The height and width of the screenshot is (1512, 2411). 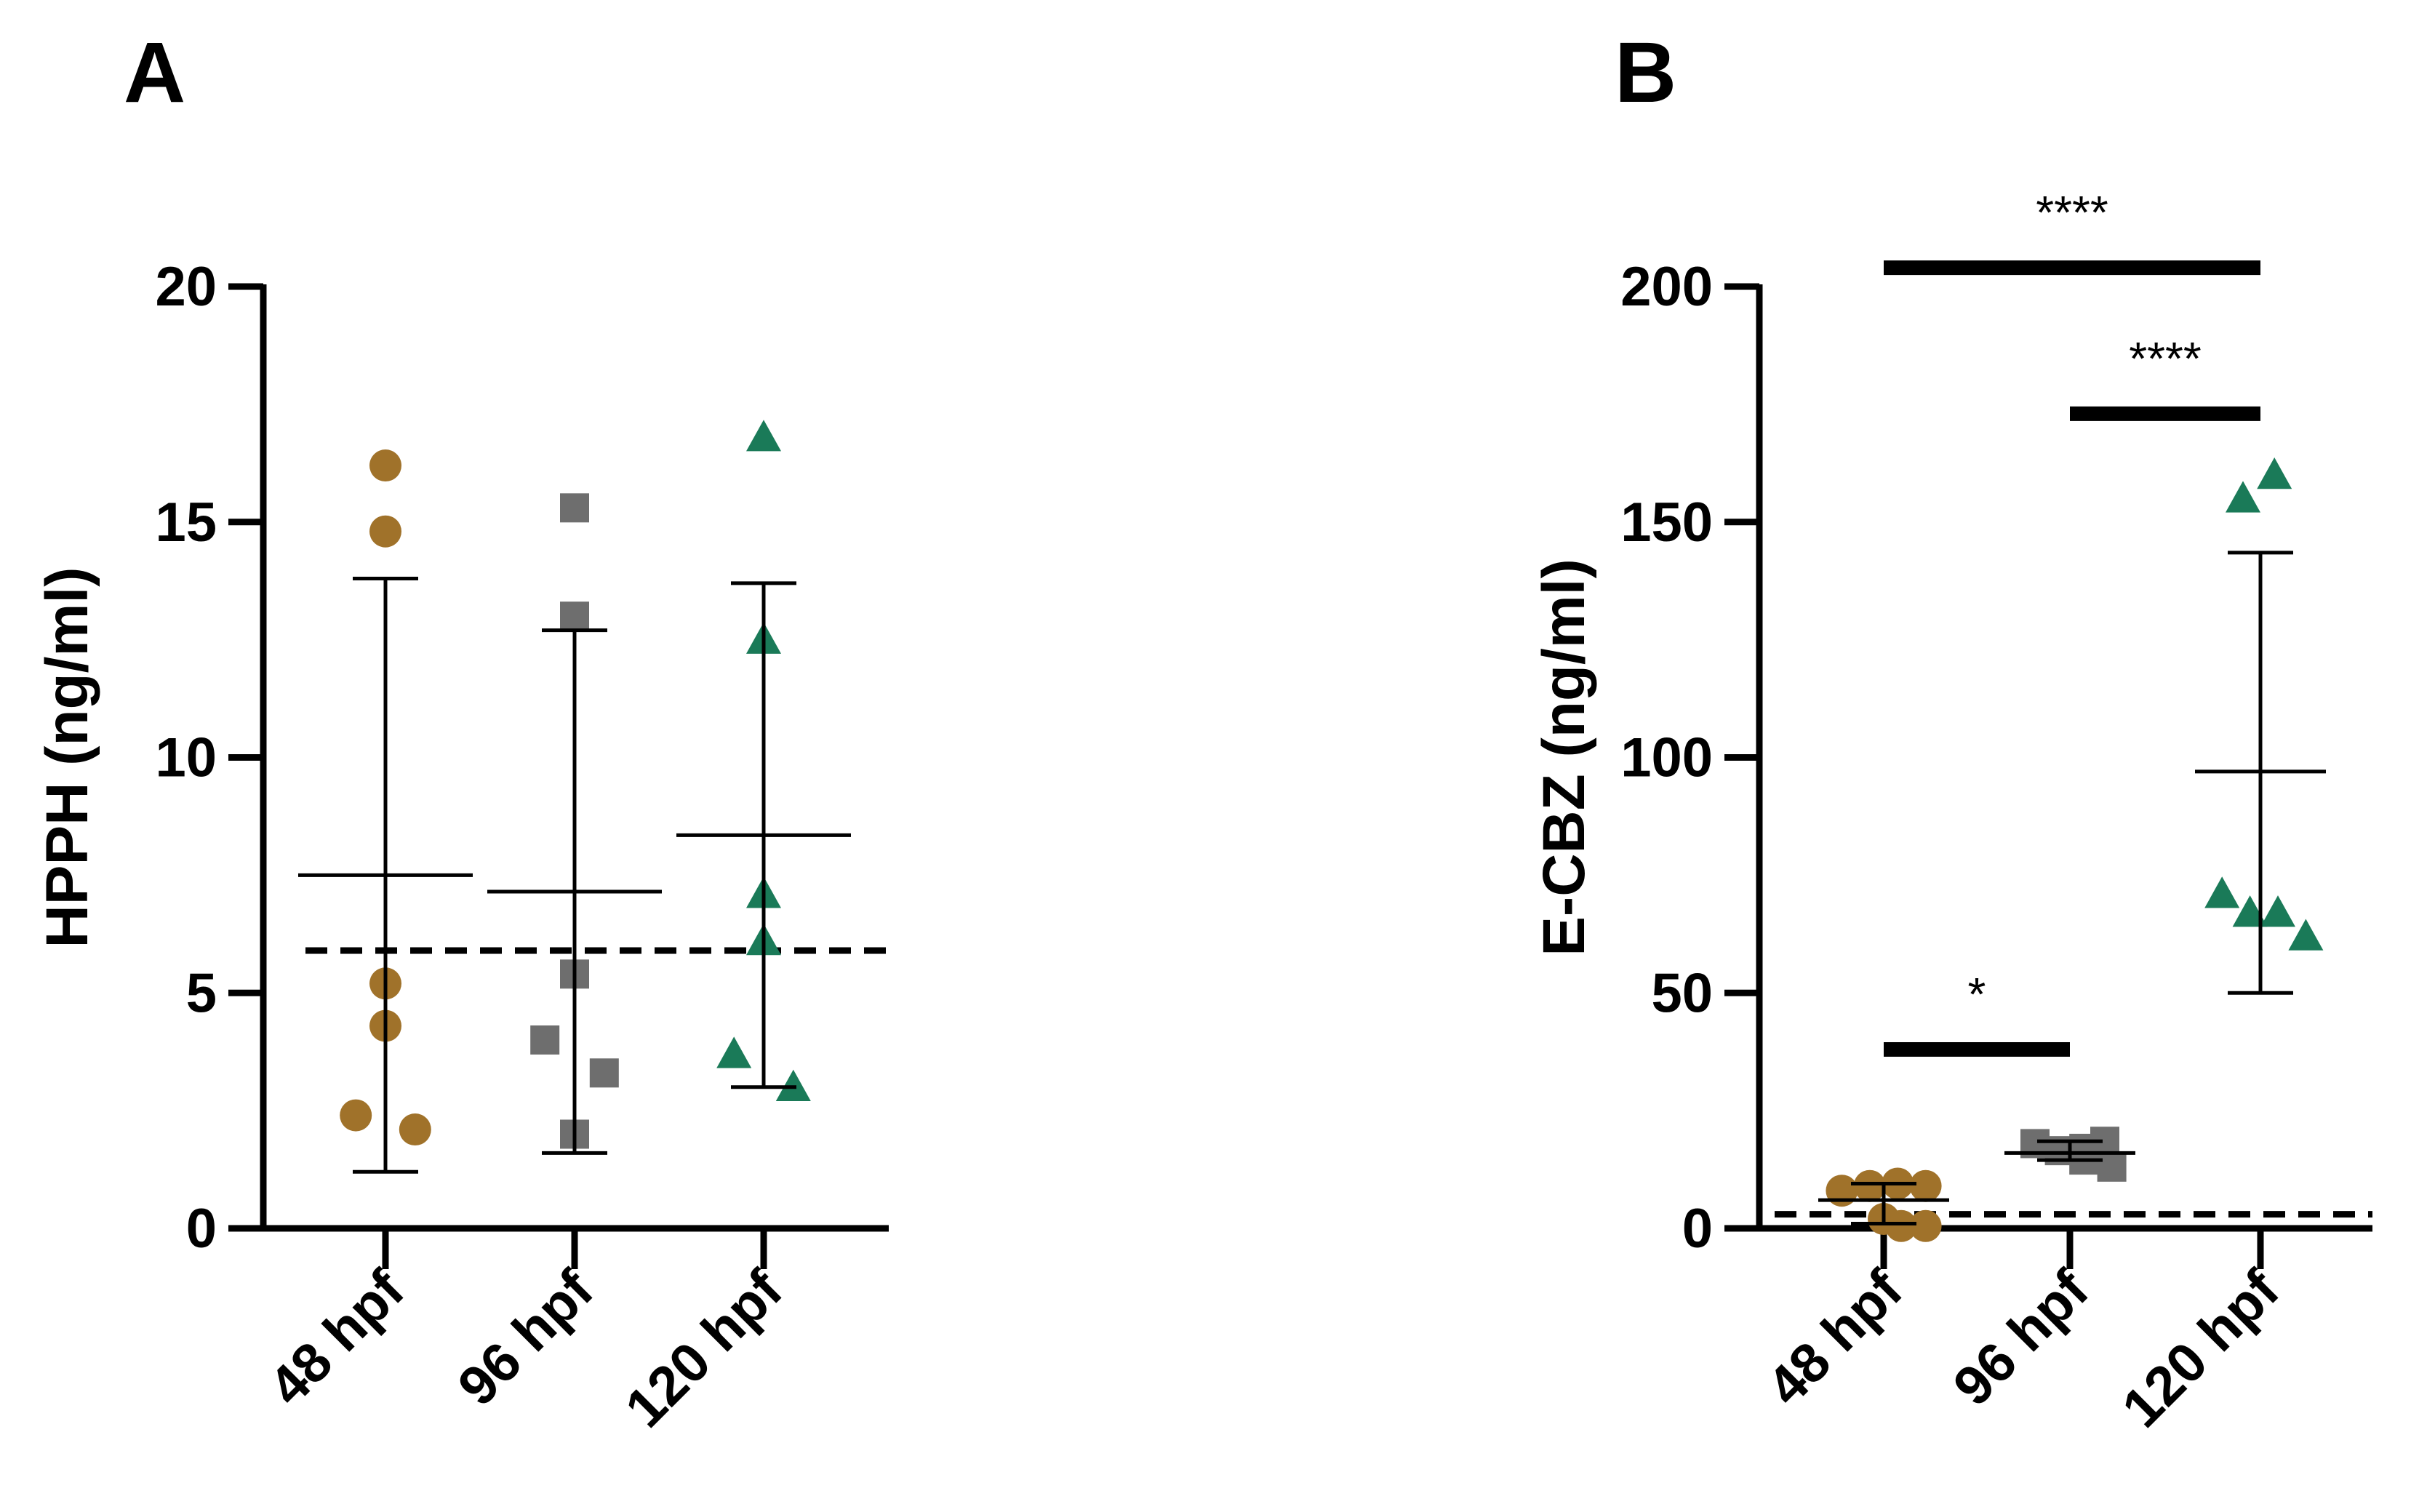 What do you see at coordinates (186, 287) in the screenshot?
I see `y-tick-label: 20` at bounding box center [186, 287].